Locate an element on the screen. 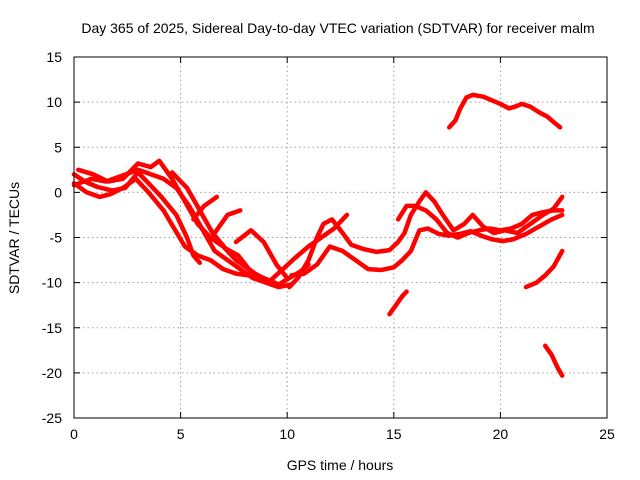 The height and width of the screenshot is (480, 640). y-tick-label: -25 is located at coordinates (52, 418).